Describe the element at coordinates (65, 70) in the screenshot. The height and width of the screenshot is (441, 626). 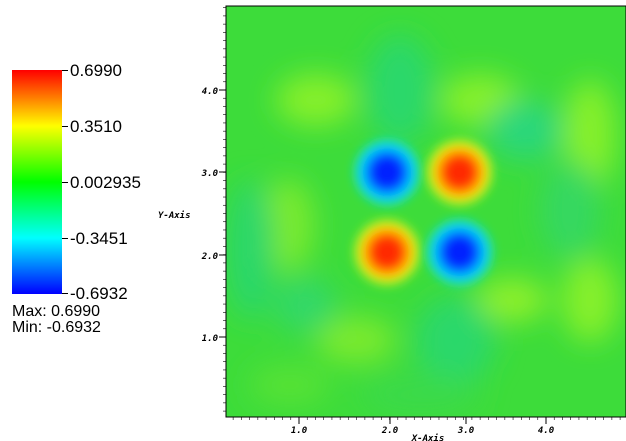
I see `colorbar-tick-max` at that location.